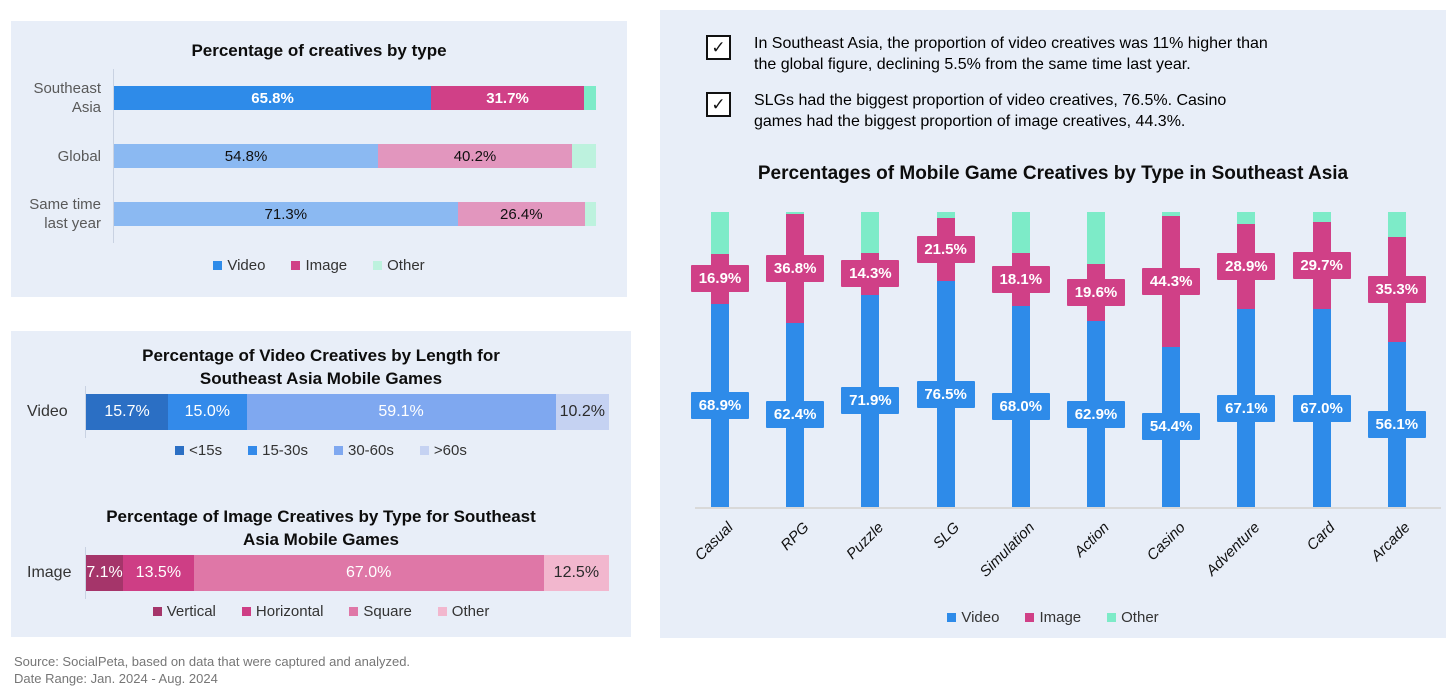 This screenshot has width=1456, height=696. I want to click on bar-track: 71.3% 26.4%, so click(355, 214).